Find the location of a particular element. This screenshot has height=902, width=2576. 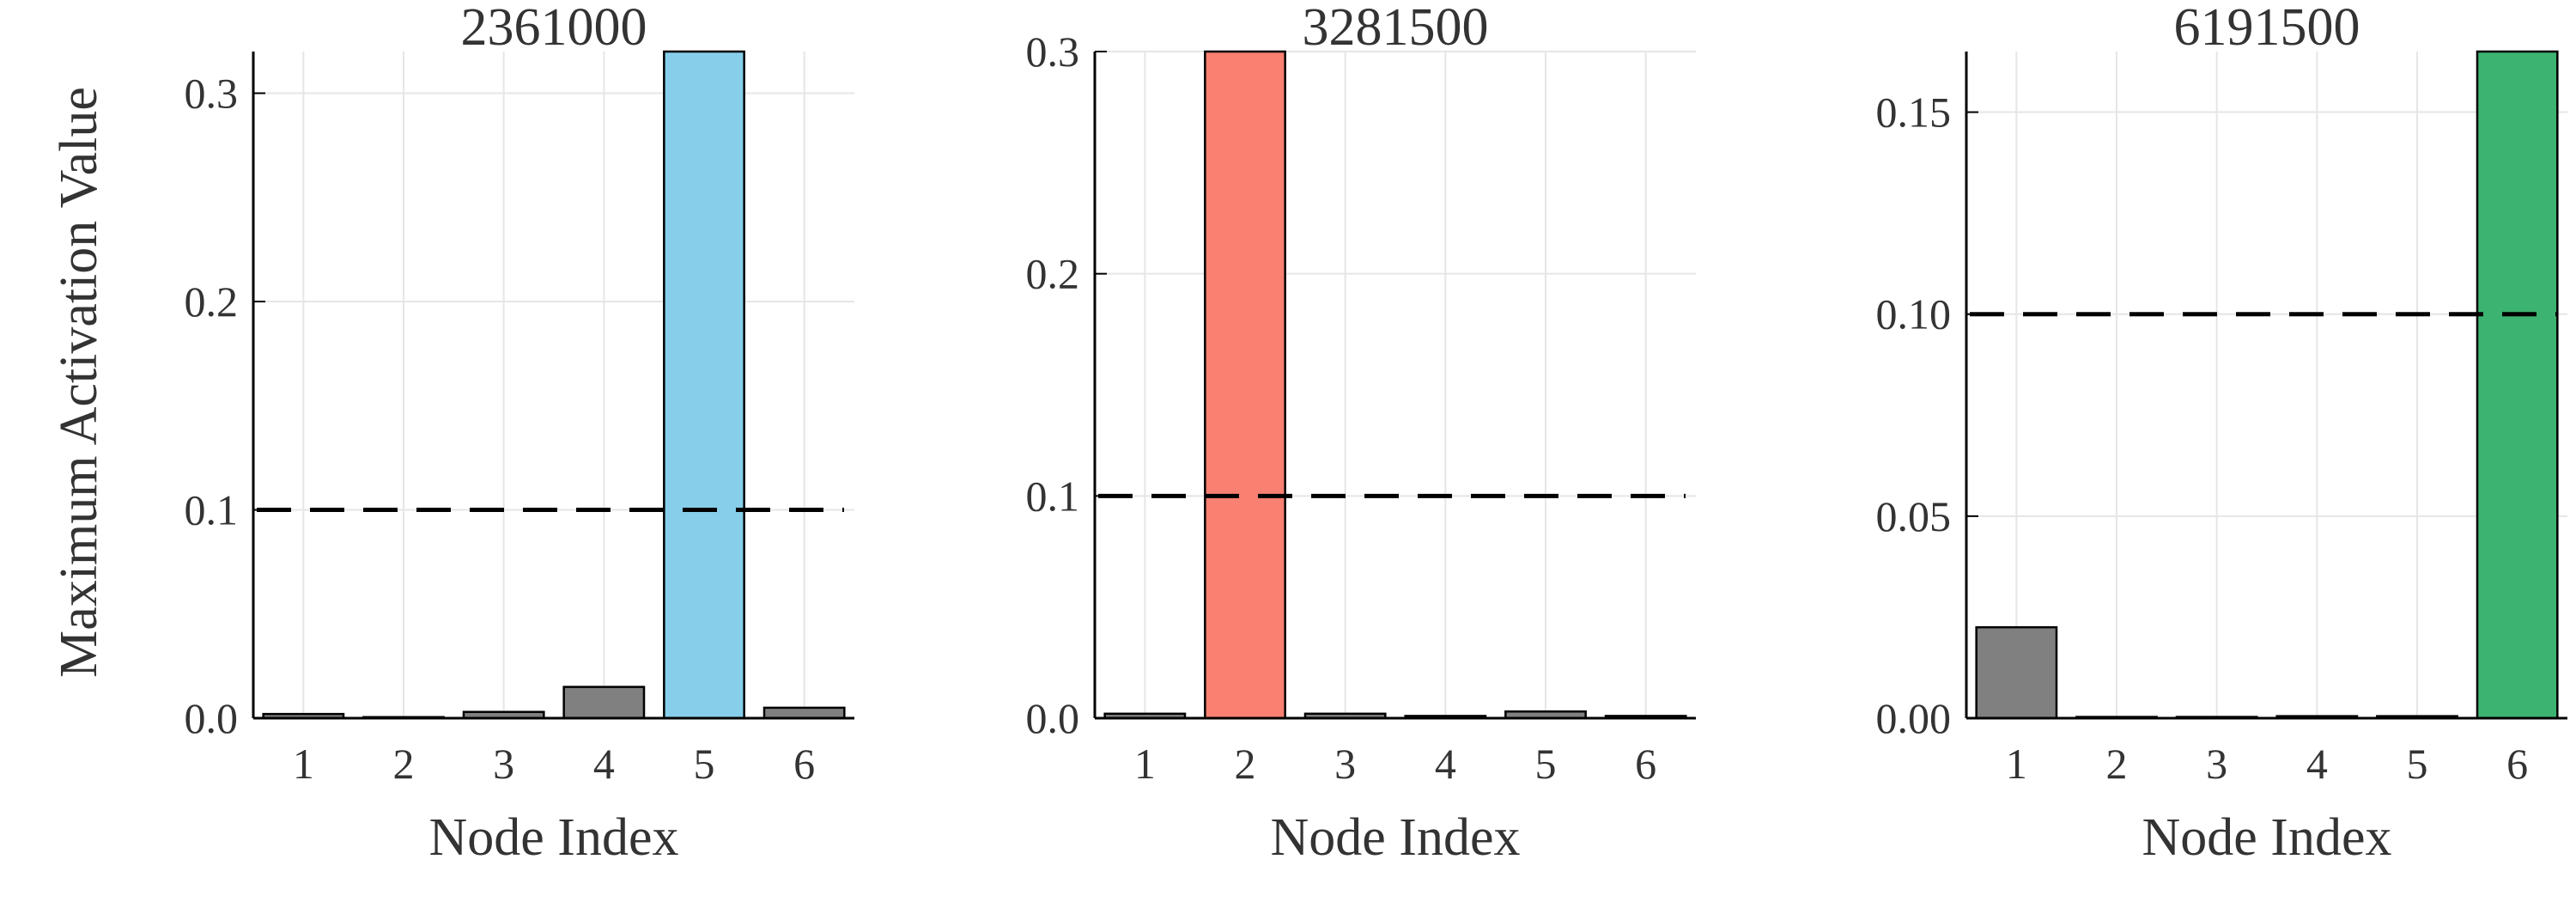

y-tick-label: 0.10 is located at coordinates (1914, 314).